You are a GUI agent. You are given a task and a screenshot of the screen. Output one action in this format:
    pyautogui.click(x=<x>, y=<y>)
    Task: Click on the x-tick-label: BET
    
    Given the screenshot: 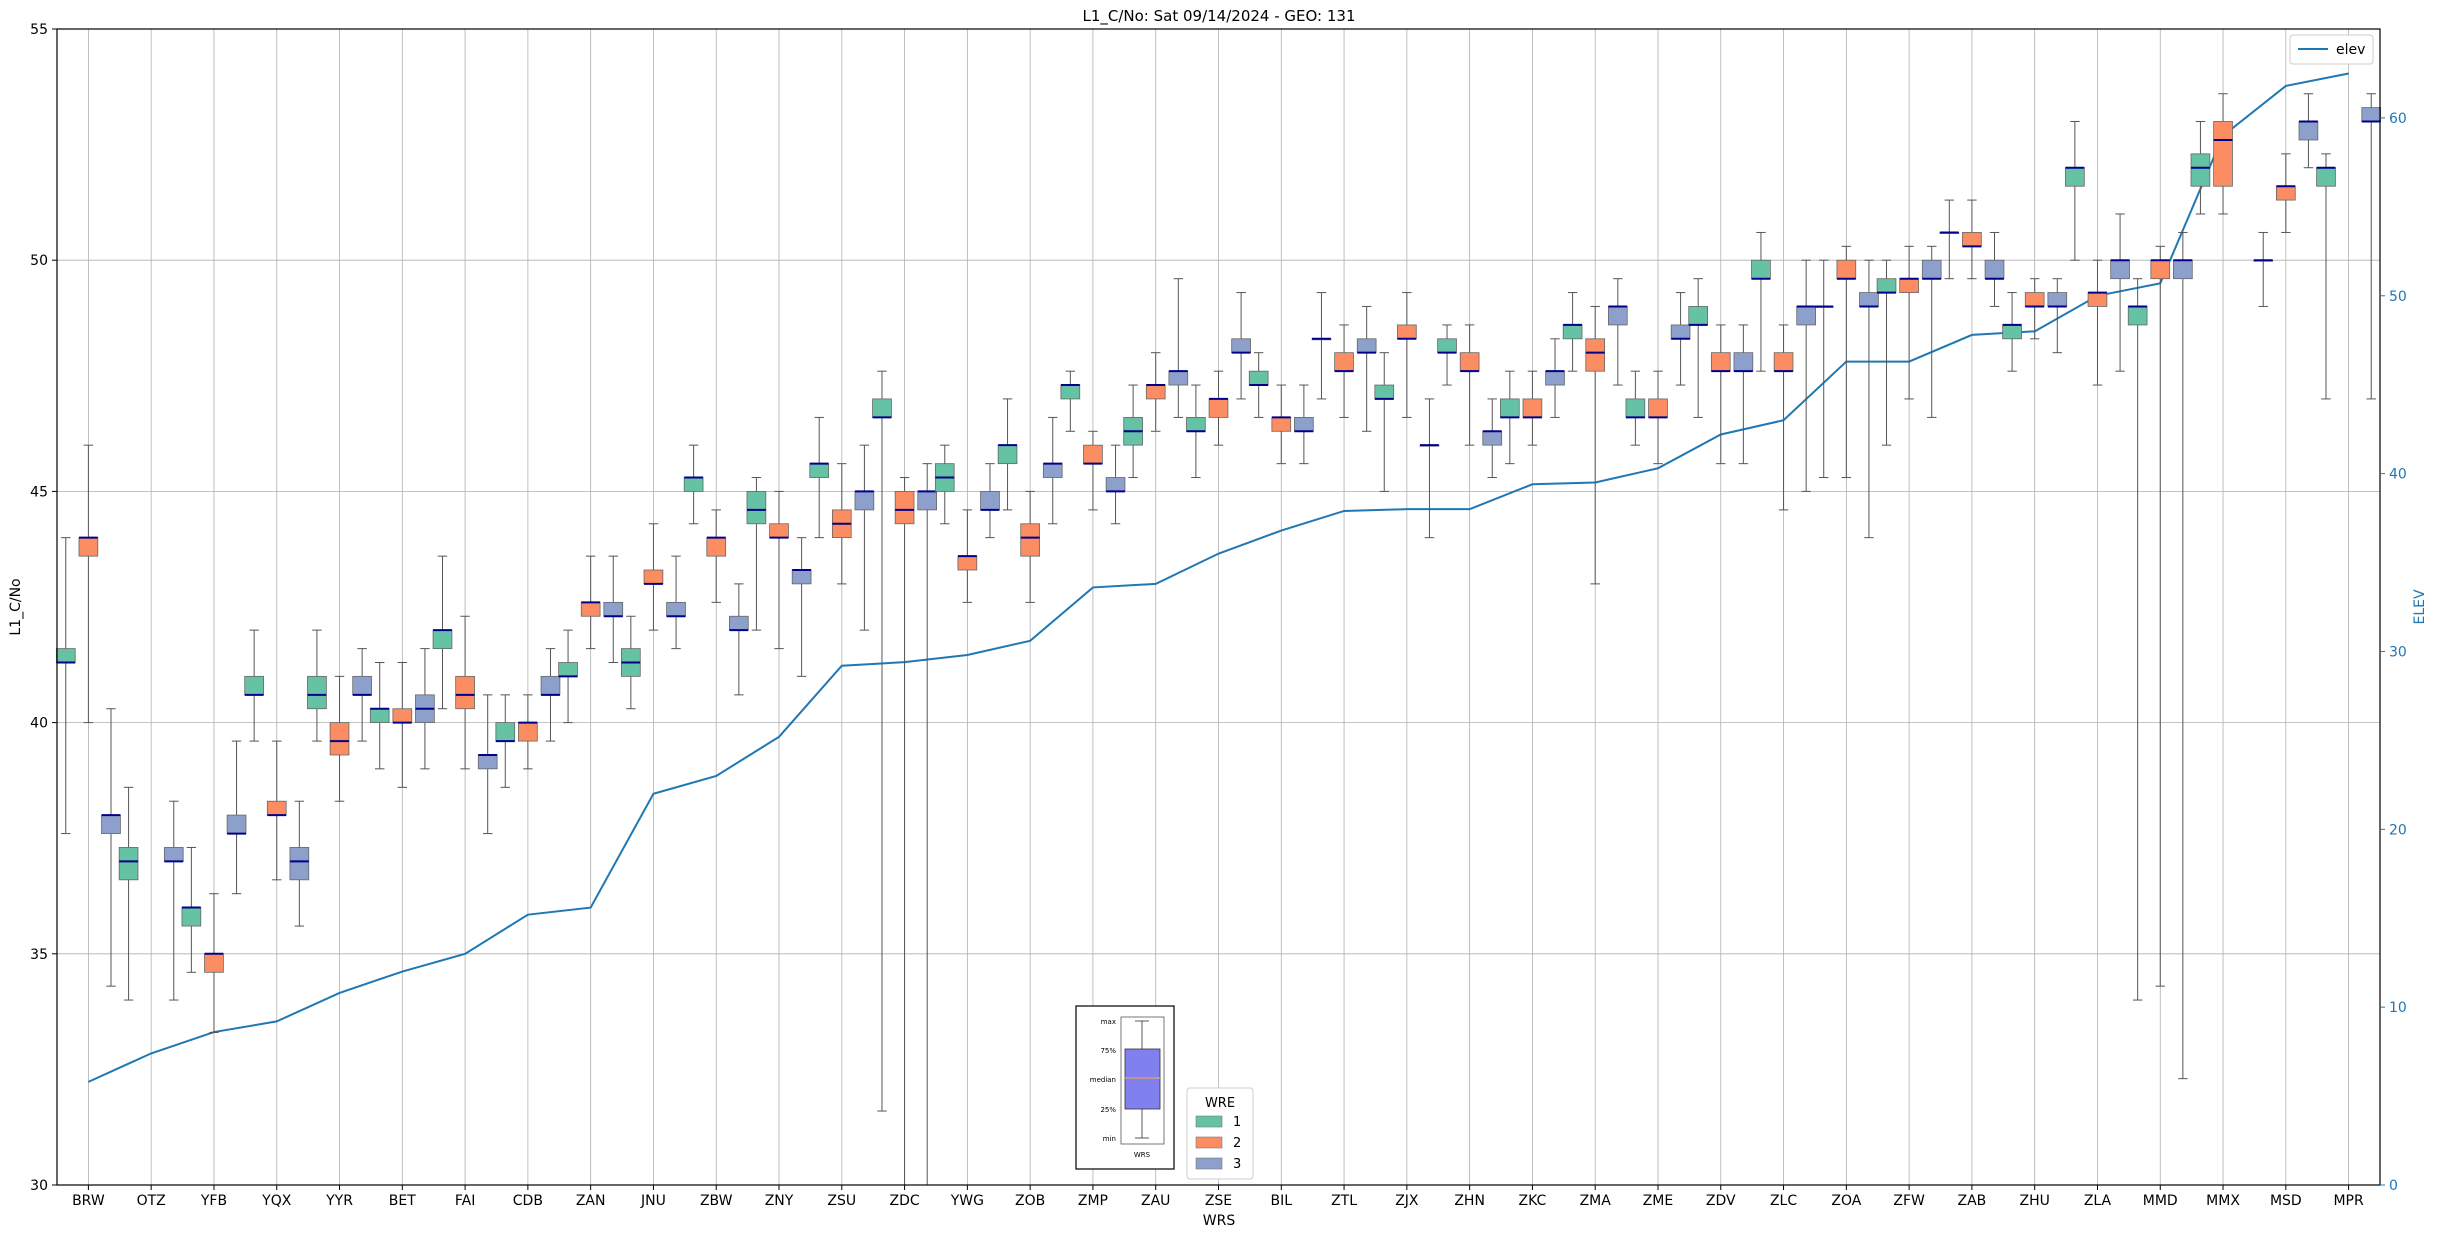 What is the action you would take?
    pyautogui.click(x=402, y=1201)
    